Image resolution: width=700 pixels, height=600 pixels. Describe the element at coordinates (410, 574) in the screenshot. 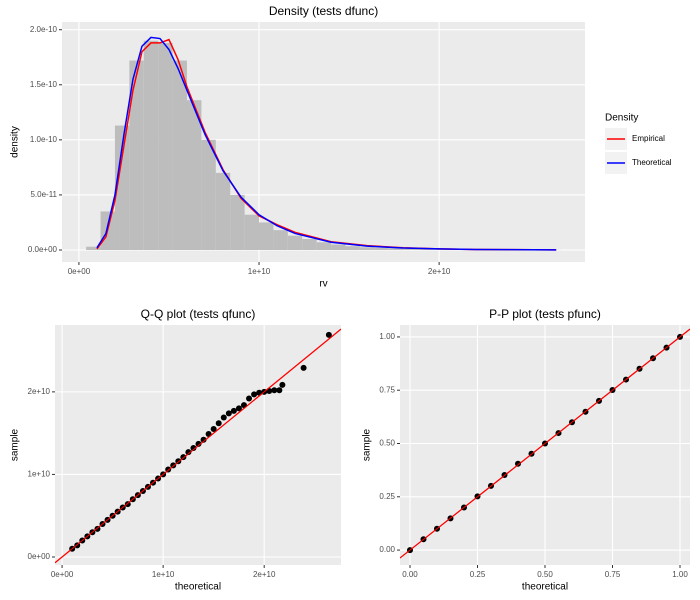

I see `x-tick-label: 0.00` at that location.